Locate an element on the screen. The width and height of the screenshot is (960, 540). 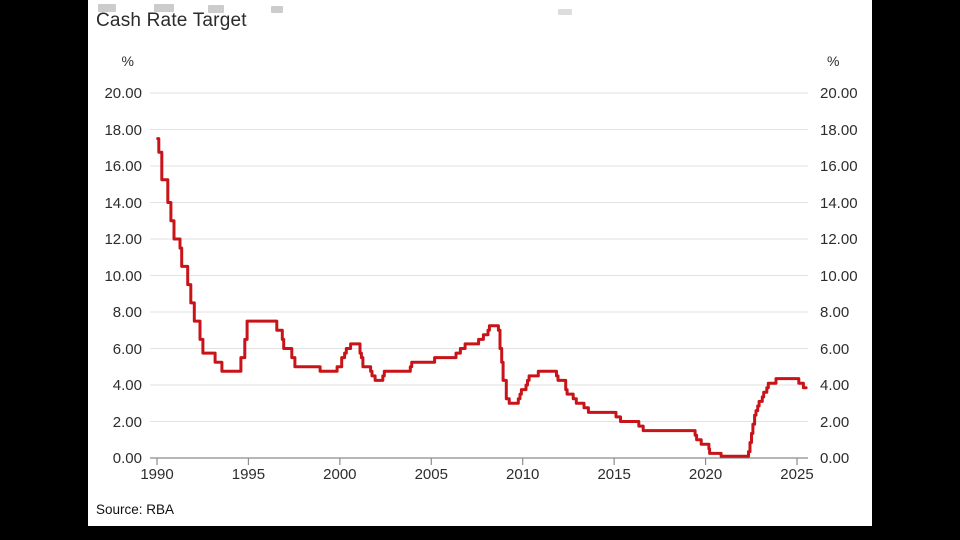
y-tick-label-left: 12.00 is located at coordinates (123, 239).